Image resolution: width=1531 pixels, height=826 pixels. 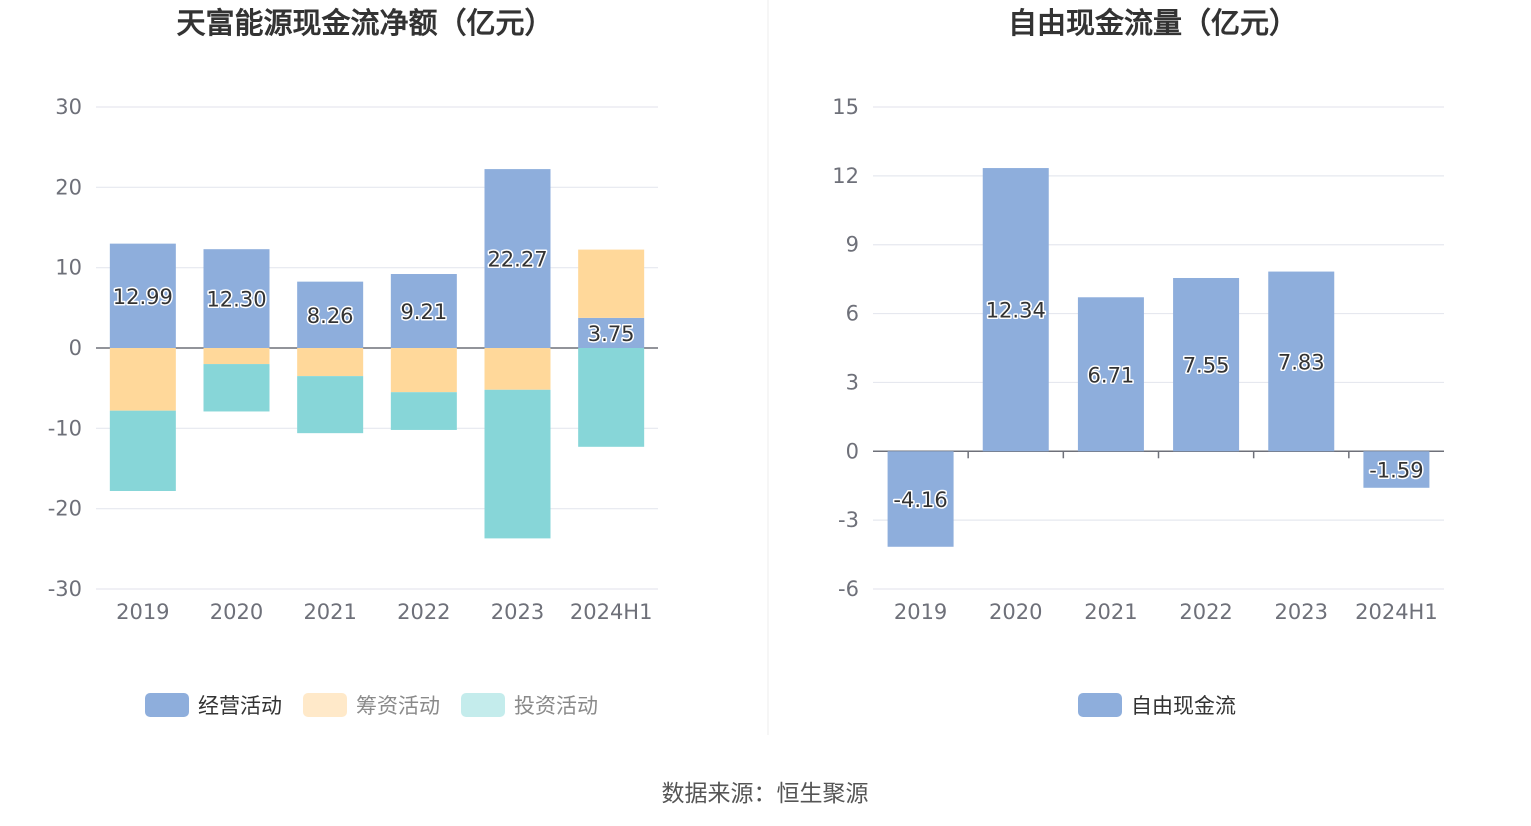 I want to click on chart-title: 天富能源现金流净额（亿元）, so click(x=364, y=23).